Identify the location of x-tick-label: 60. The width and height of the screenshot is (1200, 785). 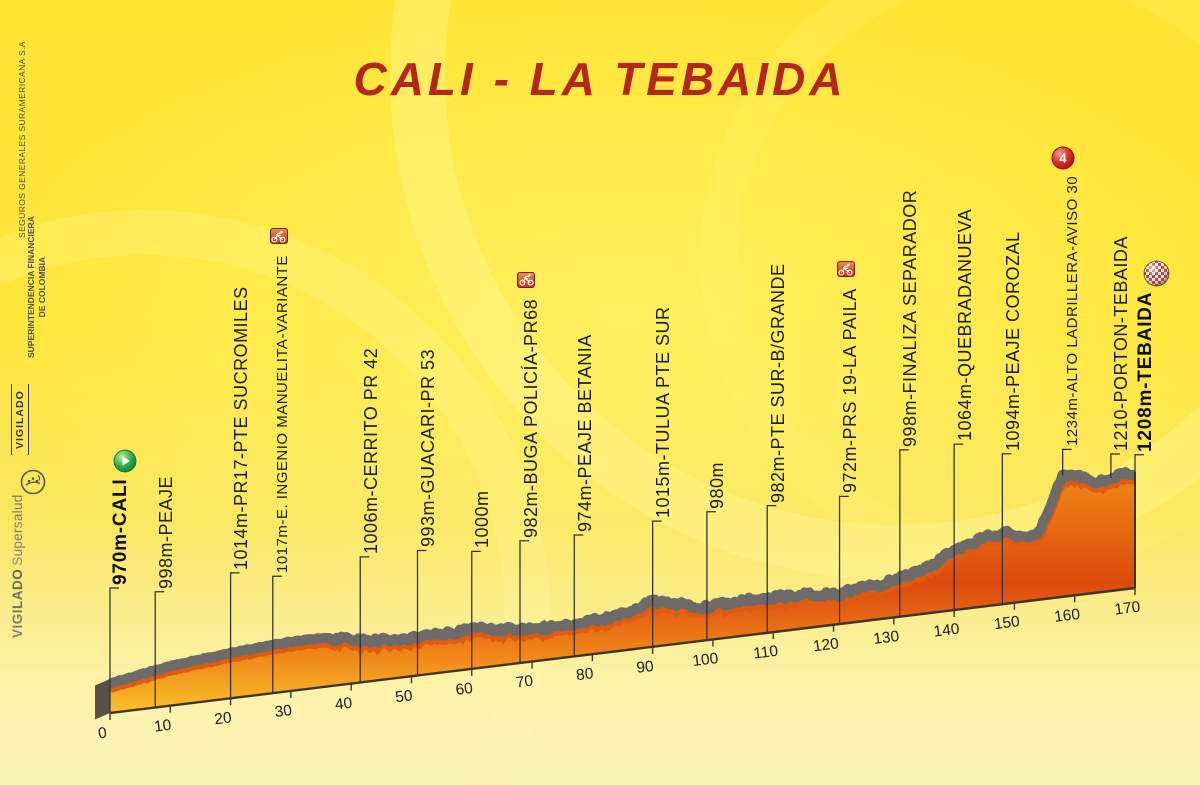
(465, 689).